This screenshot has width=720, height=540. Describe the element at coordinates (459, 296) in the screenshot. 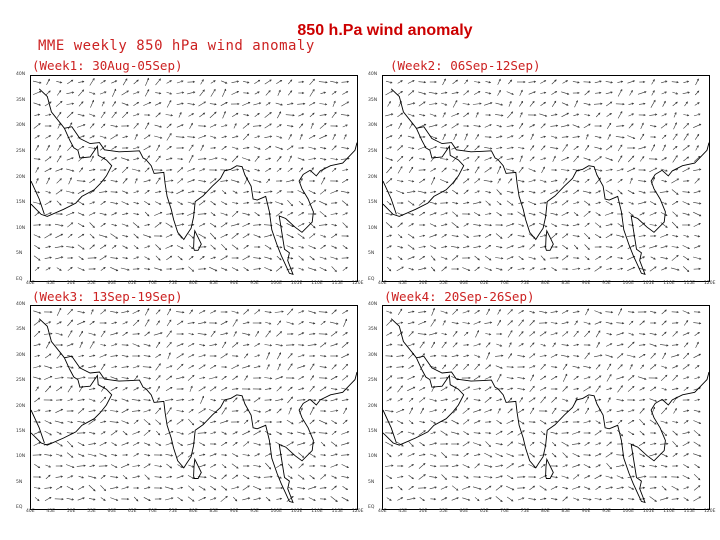

I see `panel-label-week4: (Week4: 20Sep-26Sep)` at that location.